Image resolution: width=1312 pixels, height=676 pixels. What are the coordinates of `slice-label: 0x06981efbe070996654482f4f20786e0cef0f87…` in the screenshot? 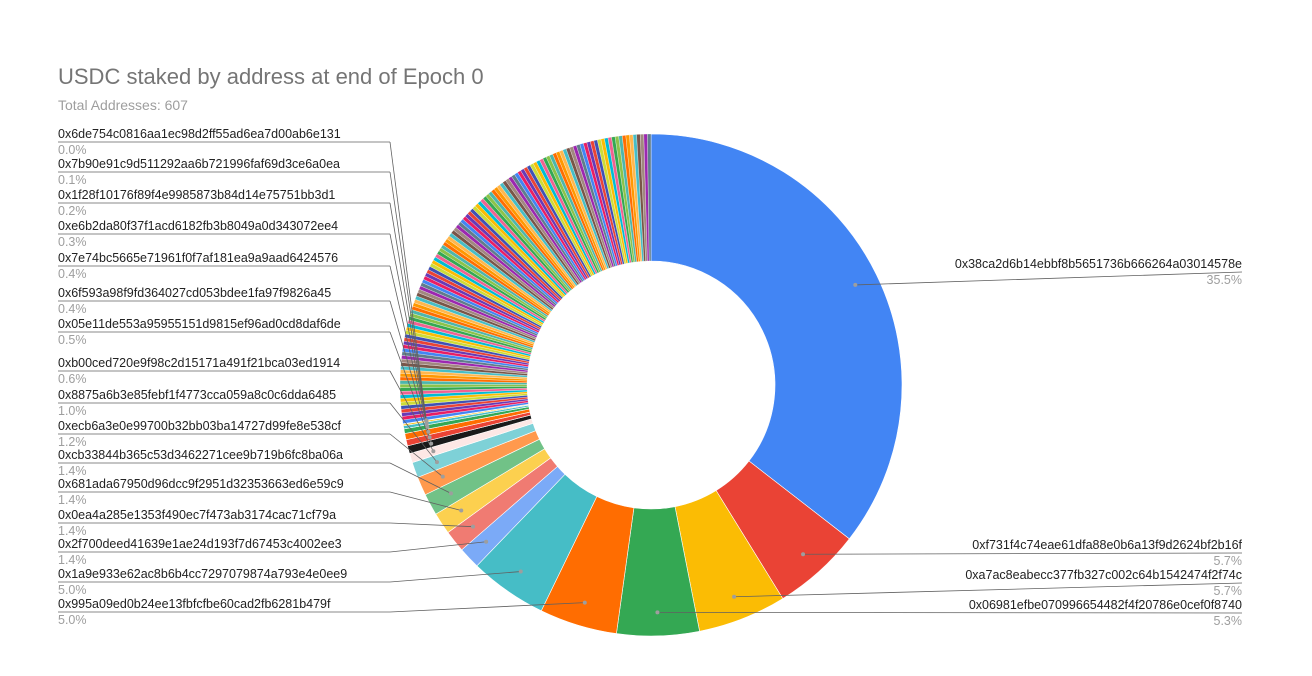 It's located at (1105, 605).